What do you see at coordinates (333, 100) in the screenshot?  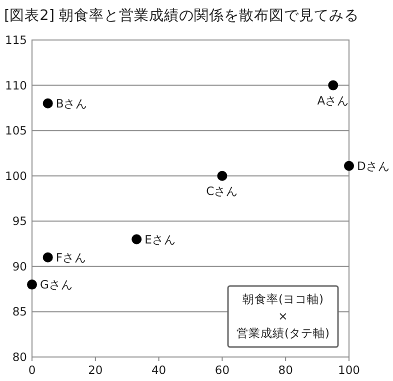 I see `annotation: Aさん` at bounding box center [333, 100].